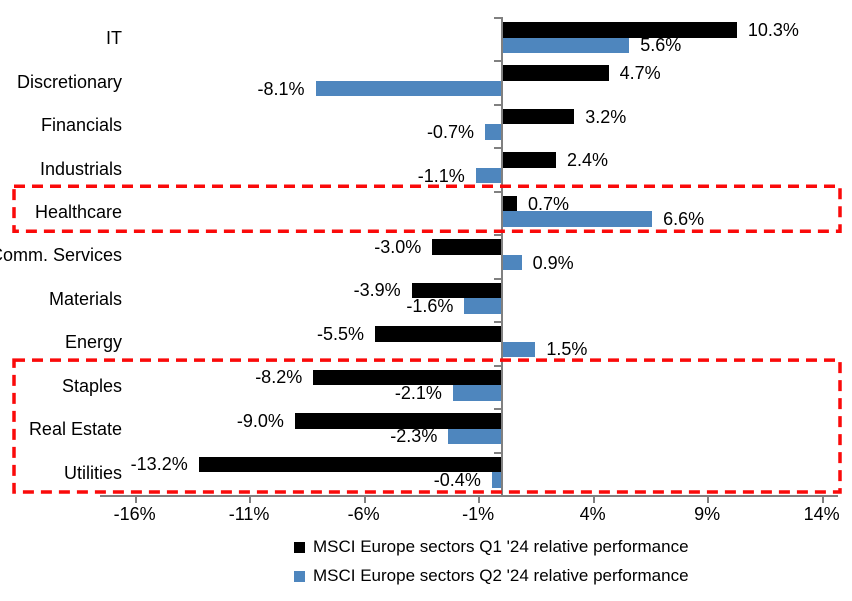 The height and width of the screenshot is (601, 852). What do you see at coordinates (279, 377) in the screenshot?
I see `bar-value-label: -8.2%` at bounding box center [279, 377].